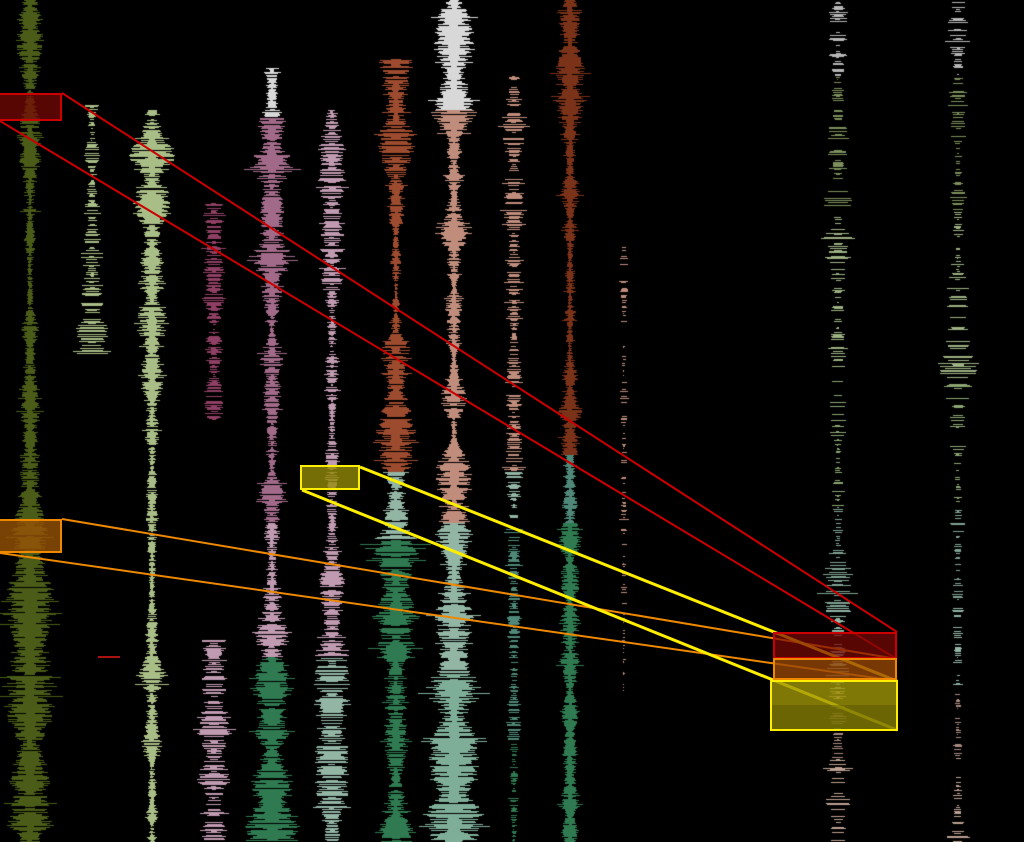 Image resolution: width=1024 pixels, height=842 pixels. Describe the element at coordinates (835, 669) in the screenshot. I see `orange-target` at that location.